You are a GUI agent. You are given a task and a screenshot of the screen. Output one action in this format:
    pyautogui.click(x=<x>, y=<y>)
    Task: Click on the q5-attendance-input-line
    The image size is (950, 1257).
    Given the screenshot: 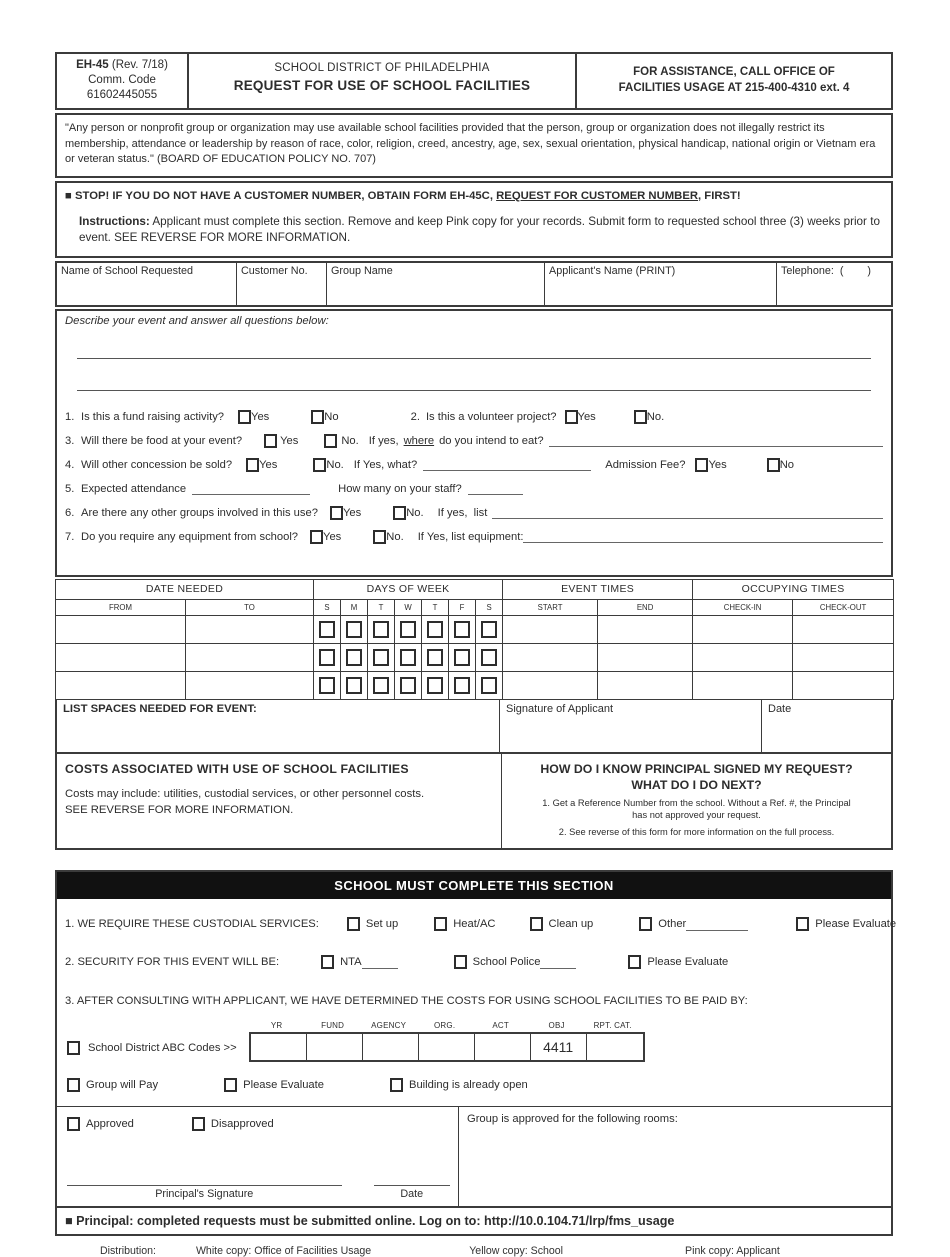 What is the action you would take?
    pyautogui.click(x=251, y=488)
    